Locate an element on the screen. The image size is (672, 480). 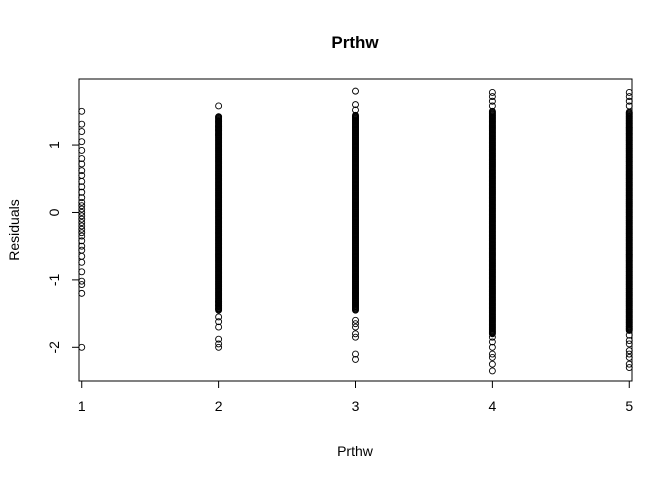
chart-title: Prthw is located at coordinates (355, 42).